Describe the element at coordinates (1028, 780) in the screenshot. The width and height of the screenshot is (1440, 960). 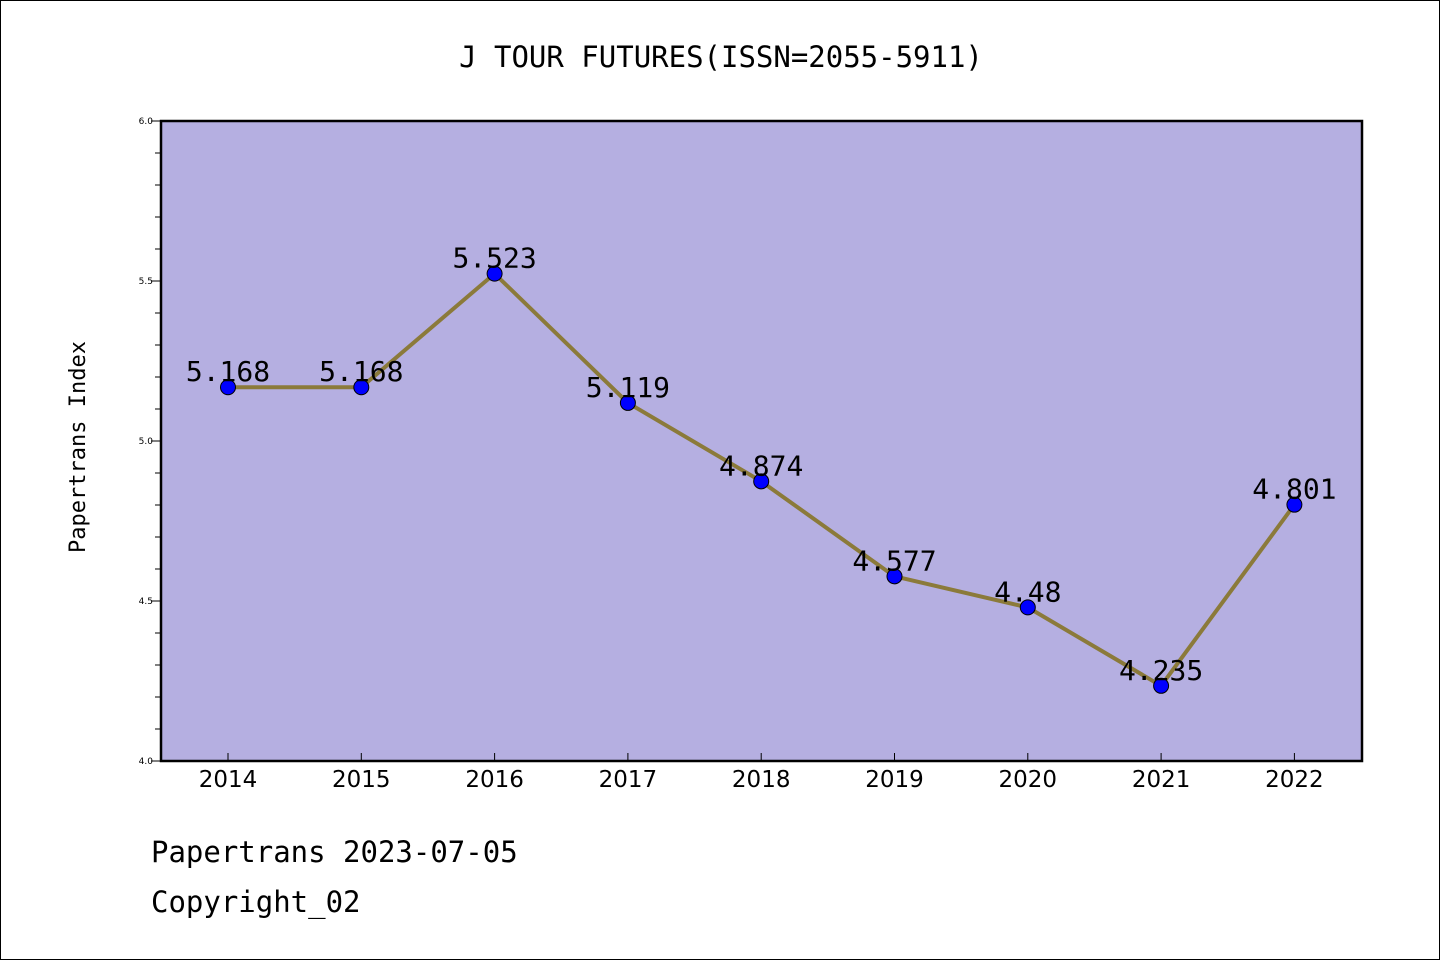
I see `x-tick-label: 2020` at that location.